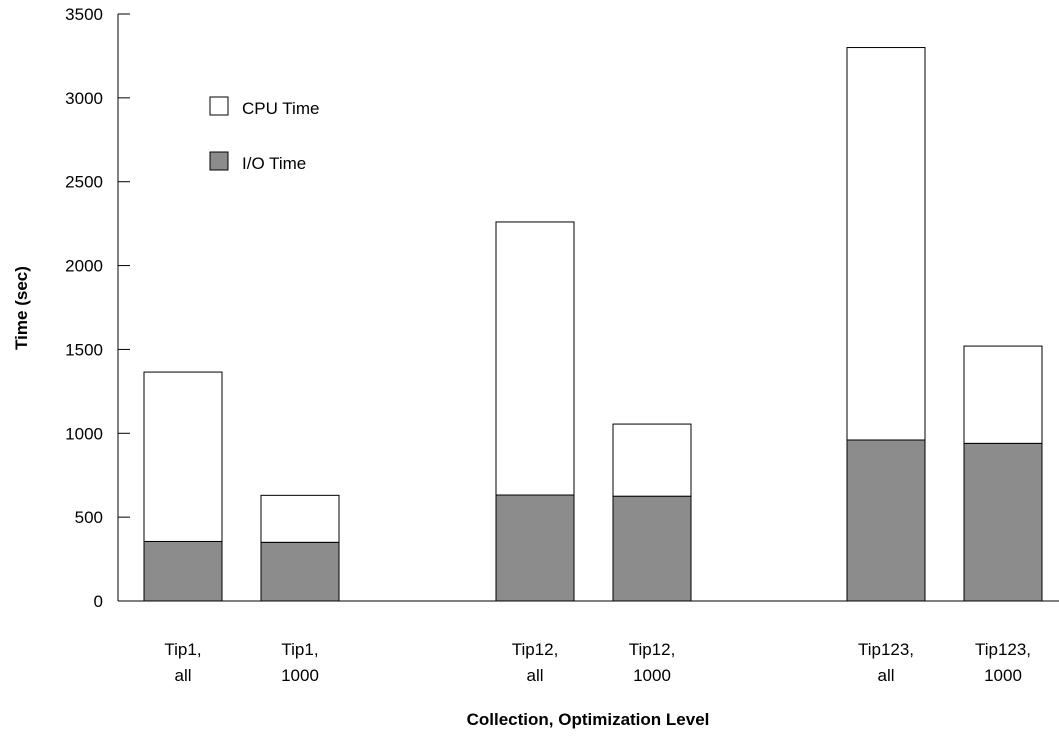 Image resolution: width=1059 pixels, height=738 pixels. Describe the element at coordinates (264, 134) in the screenshot. I see `legend: CPU Time I/O Time` at that location.